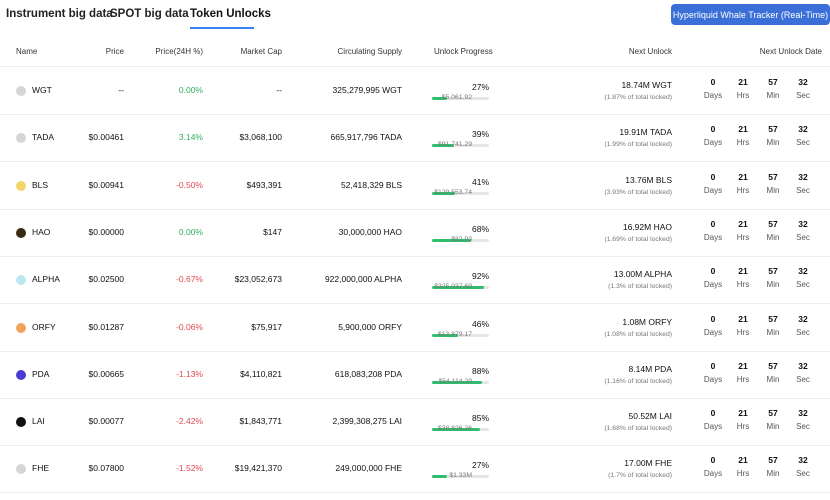 This screenshot has width=830, height=500. What do you see at coordinates (646, 85) in the screenshot?
I see `next-unlock-amount: 18.74M WGT` at bounding box center [646, 85].